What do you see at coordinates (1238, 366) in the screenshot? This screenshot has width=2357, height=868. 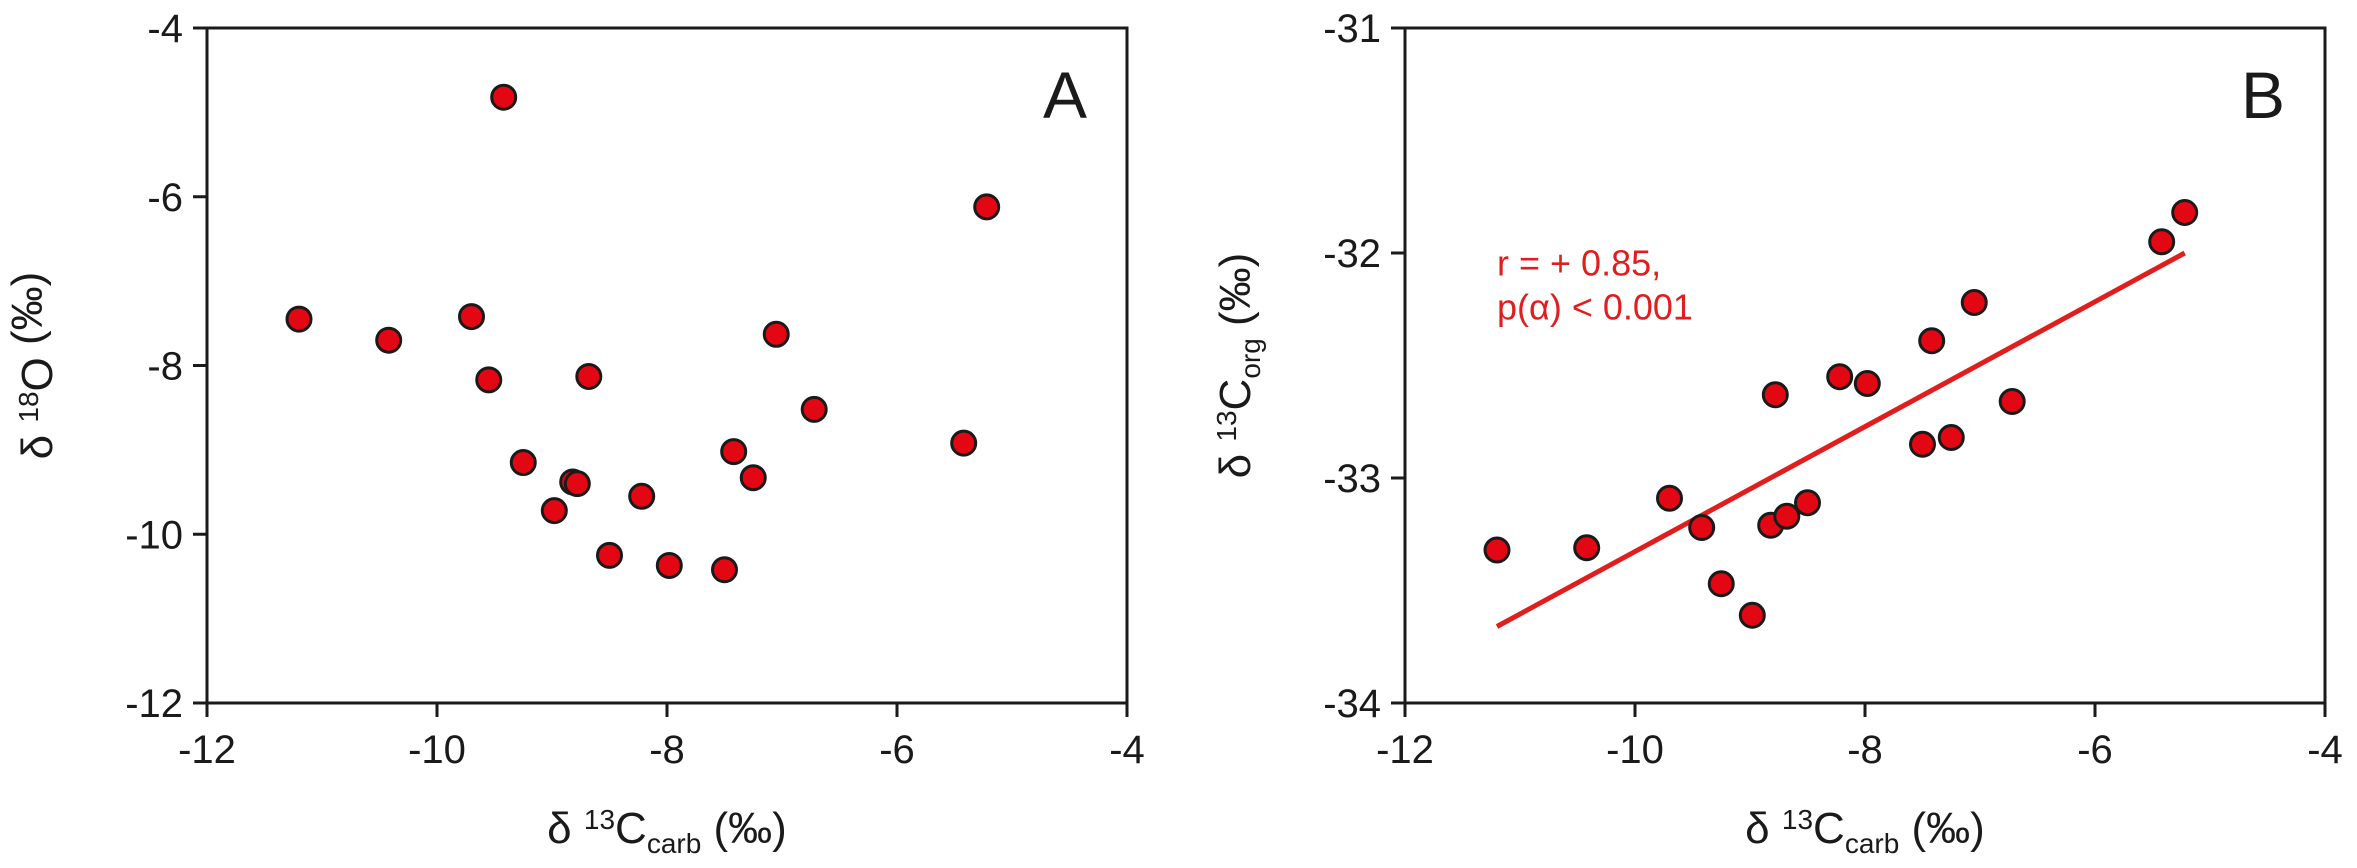 I see `y-axis-title: δ 13Corg (‰)` at bounding box center [1238, 366].